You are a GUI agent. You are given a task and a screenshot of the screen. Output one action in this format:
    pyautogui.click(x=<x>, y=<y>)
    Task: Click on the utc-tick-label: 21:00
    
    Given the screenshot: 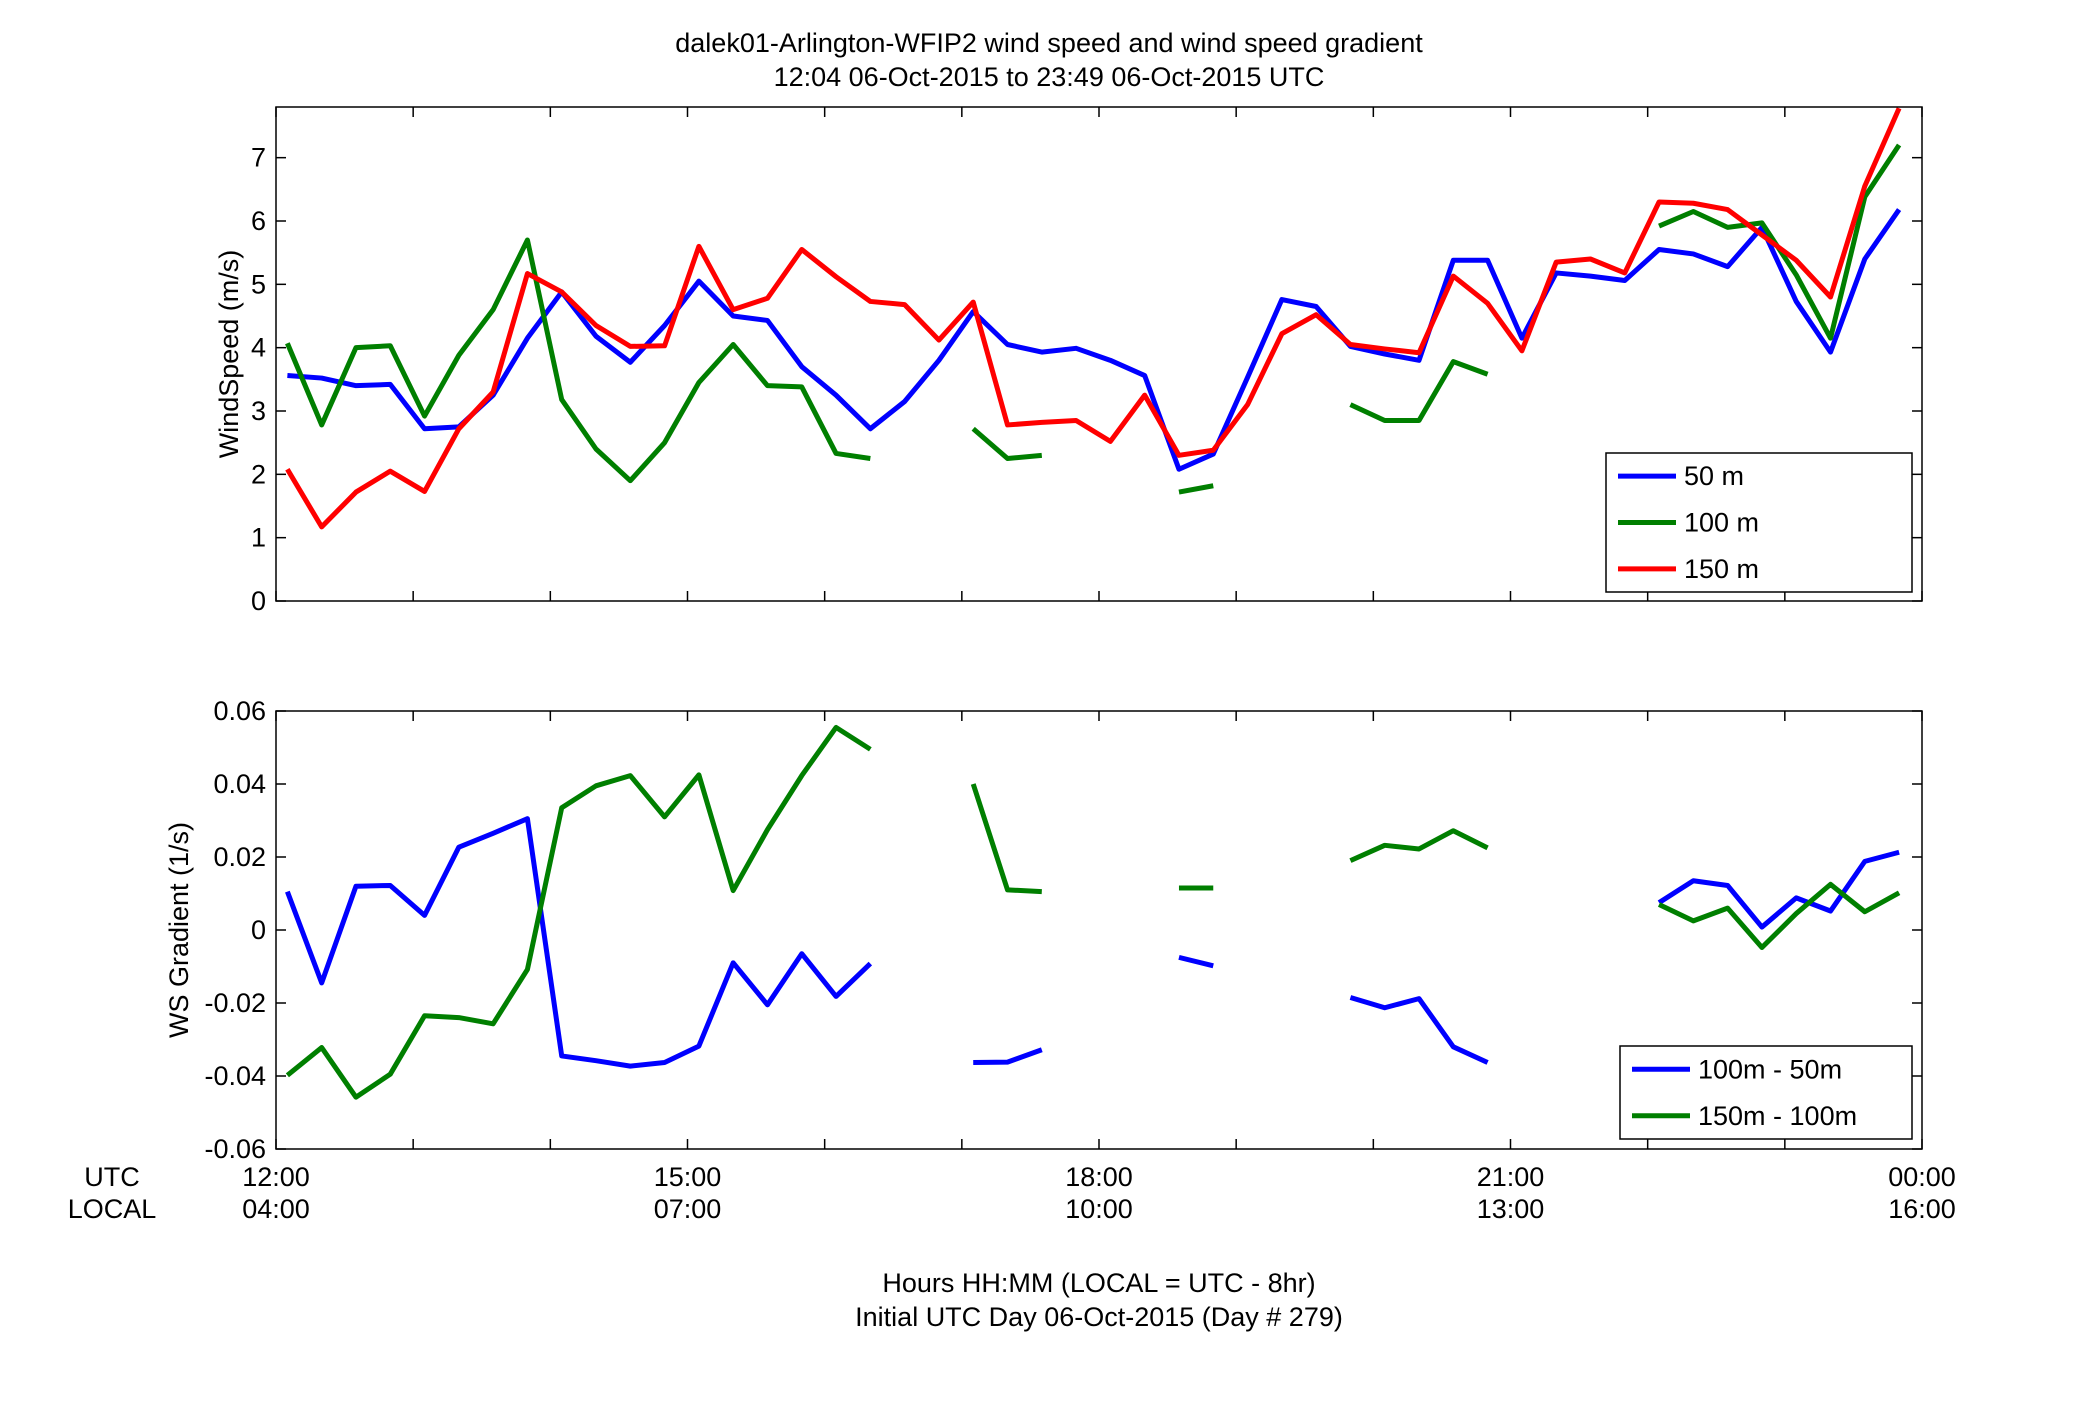 What is the action you would take?
    pyautogui.click(x=1511, y=1177)
    